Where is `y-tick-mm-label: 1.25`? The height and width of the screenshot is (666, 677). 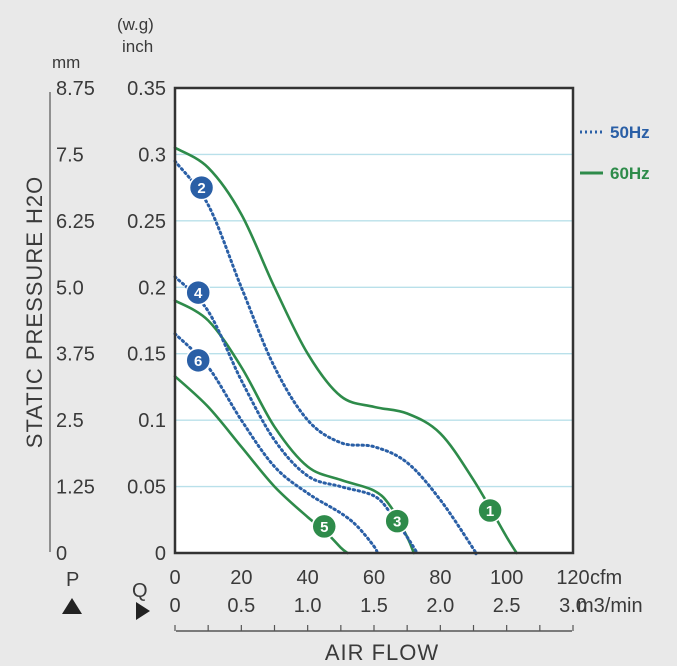 y-tick-mm-label: 1.25 is located at coordinates (75, 488).